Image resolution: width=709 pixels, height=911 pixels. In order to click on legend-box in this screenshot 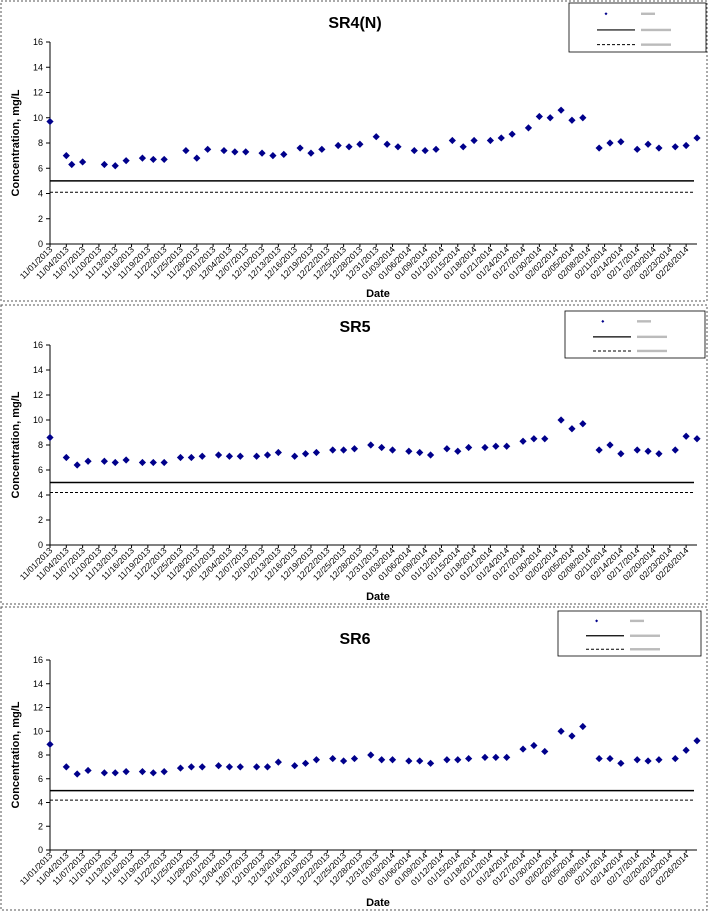, I will do `click(635, 334)`.